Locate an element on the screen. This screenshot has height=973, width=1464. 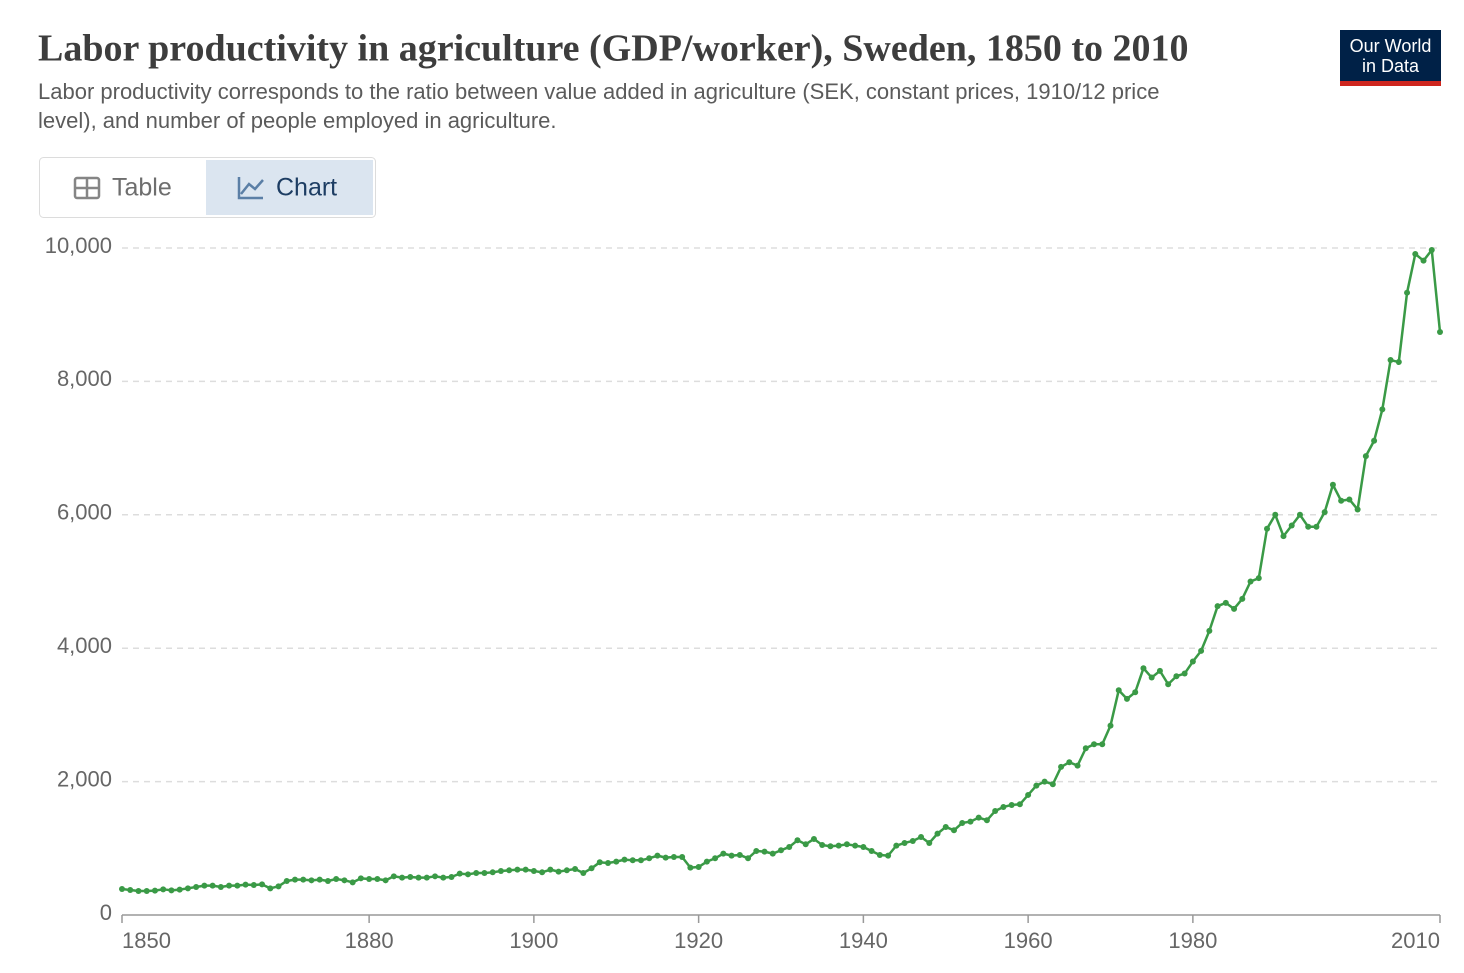
x-tick-label: 1900 is located at coordinates (533, 940).